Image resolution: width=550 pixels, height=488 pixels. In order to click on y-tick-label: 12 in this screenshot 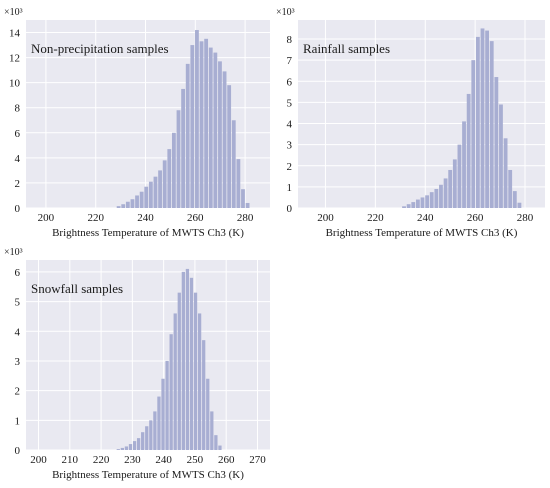, I will do `click(14, 59)`.